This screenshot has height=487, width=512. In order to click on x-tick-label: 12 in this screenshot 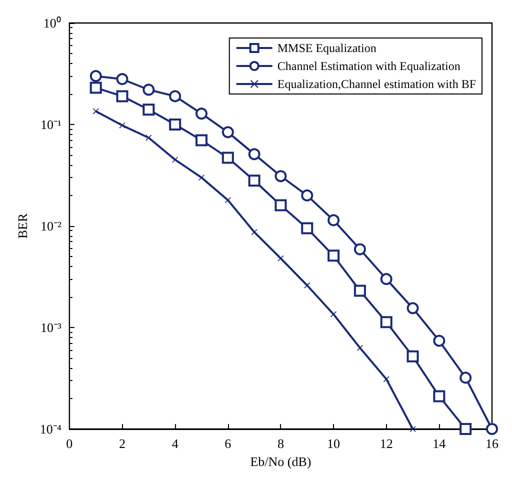, I will do `click(386, 443)`.